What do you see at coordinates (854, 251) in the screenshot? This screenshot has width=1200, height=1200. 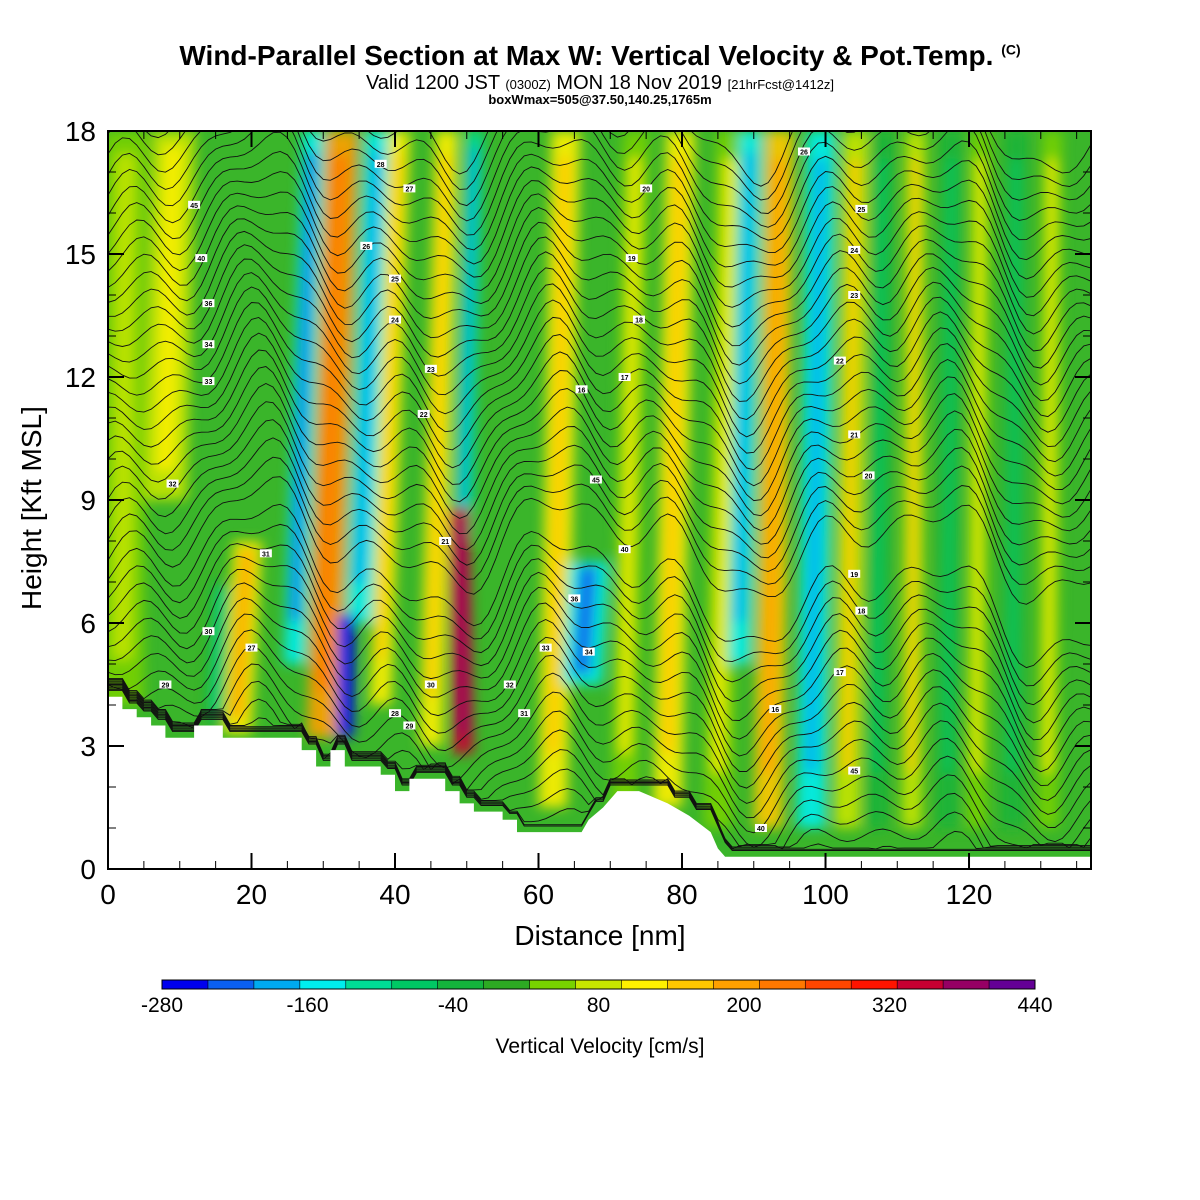 I see `isentrope-label-35: 24` at bounding box center [854, 251].